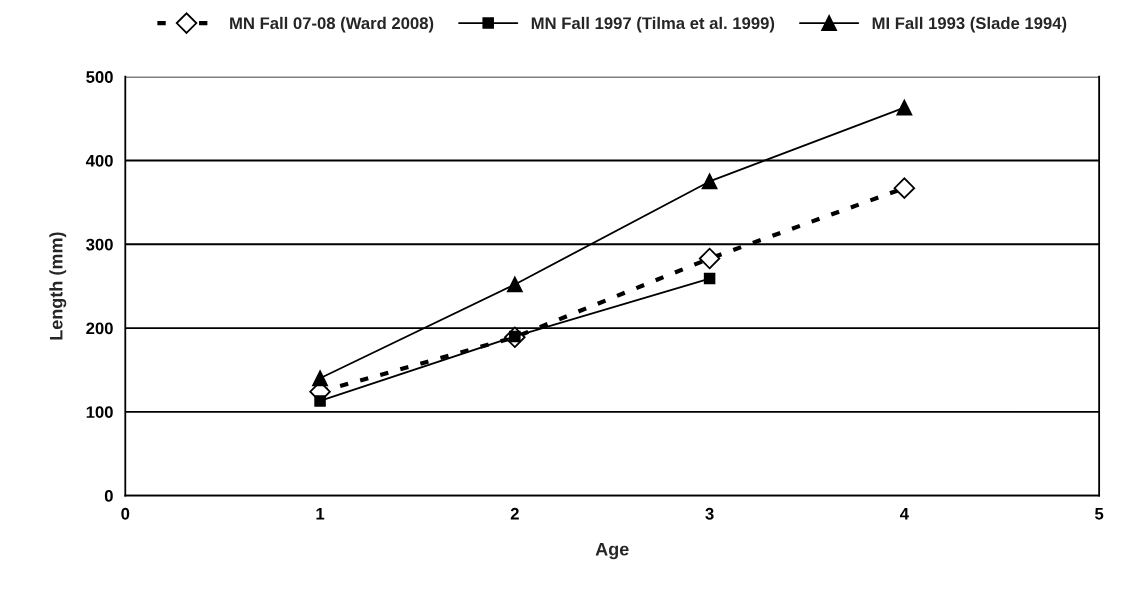 The width and height of the screenshot is (1139, 590). Describe the element at coordinates (969, 24) in the screenshot. I see `legend-label: MI Fall 1993 (Slade 1994)` at that location.